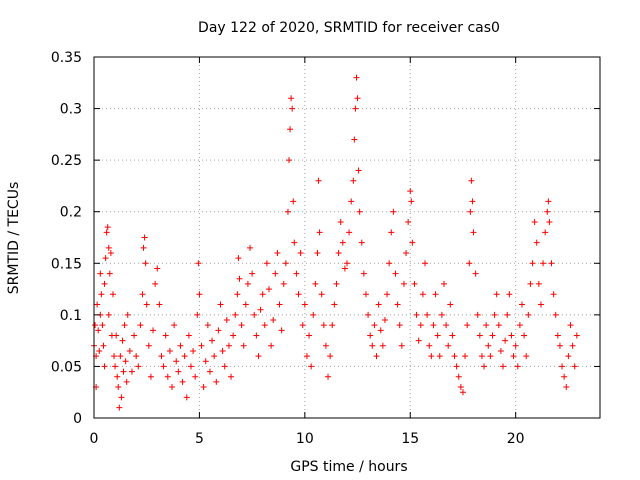  I want to click on y-tick-labels: 0 0.05 0.1 0.15 0.2 0.25 0.3 0.35, so click(66, 238).